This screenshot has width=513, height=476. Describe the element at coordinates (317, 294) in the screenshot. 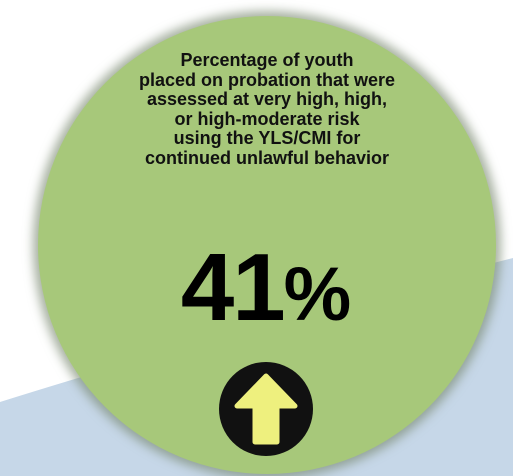

I see `stat-unit: %` at that location.